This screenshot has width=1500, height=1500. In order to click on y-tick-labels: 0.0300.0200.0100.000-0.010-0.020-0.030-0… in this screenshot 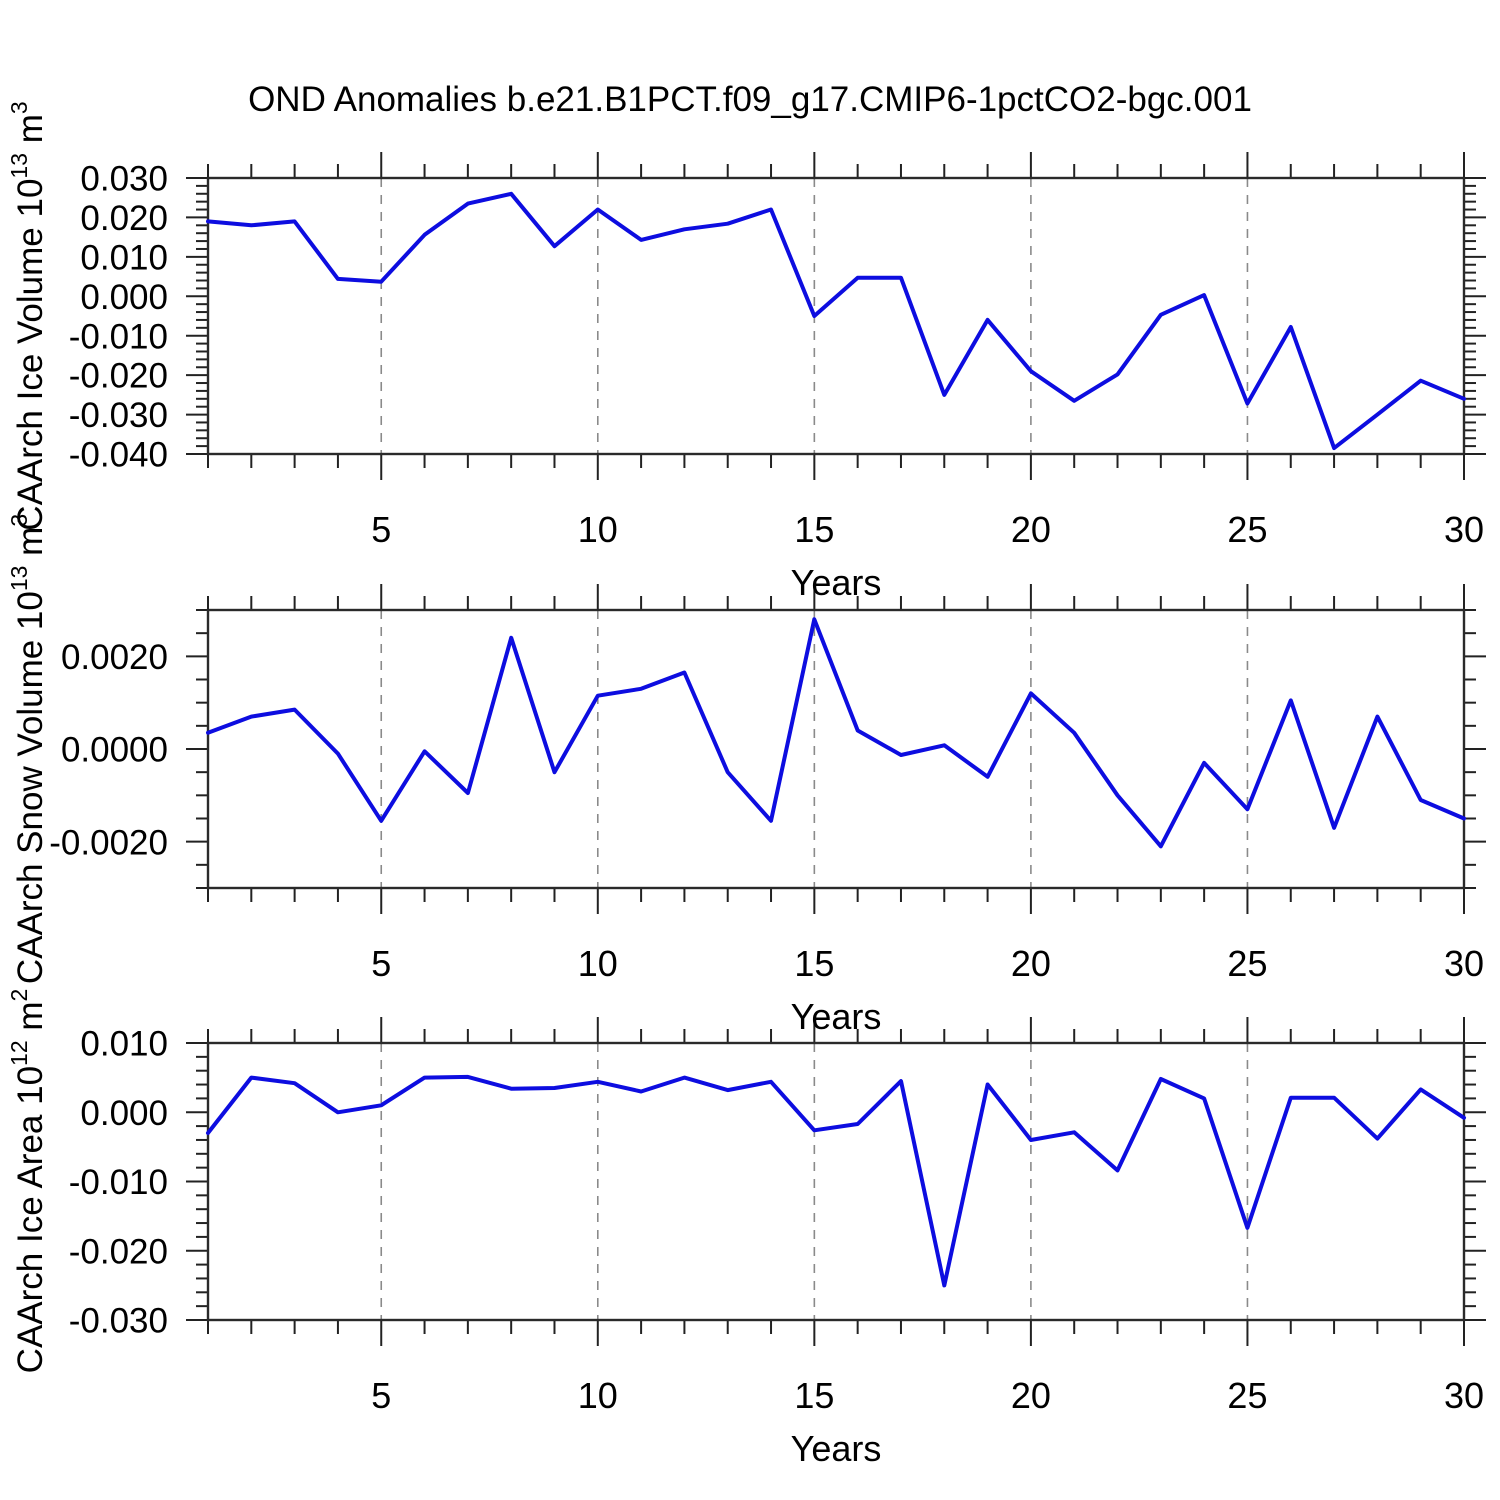, I will do `click(118, 317)`.